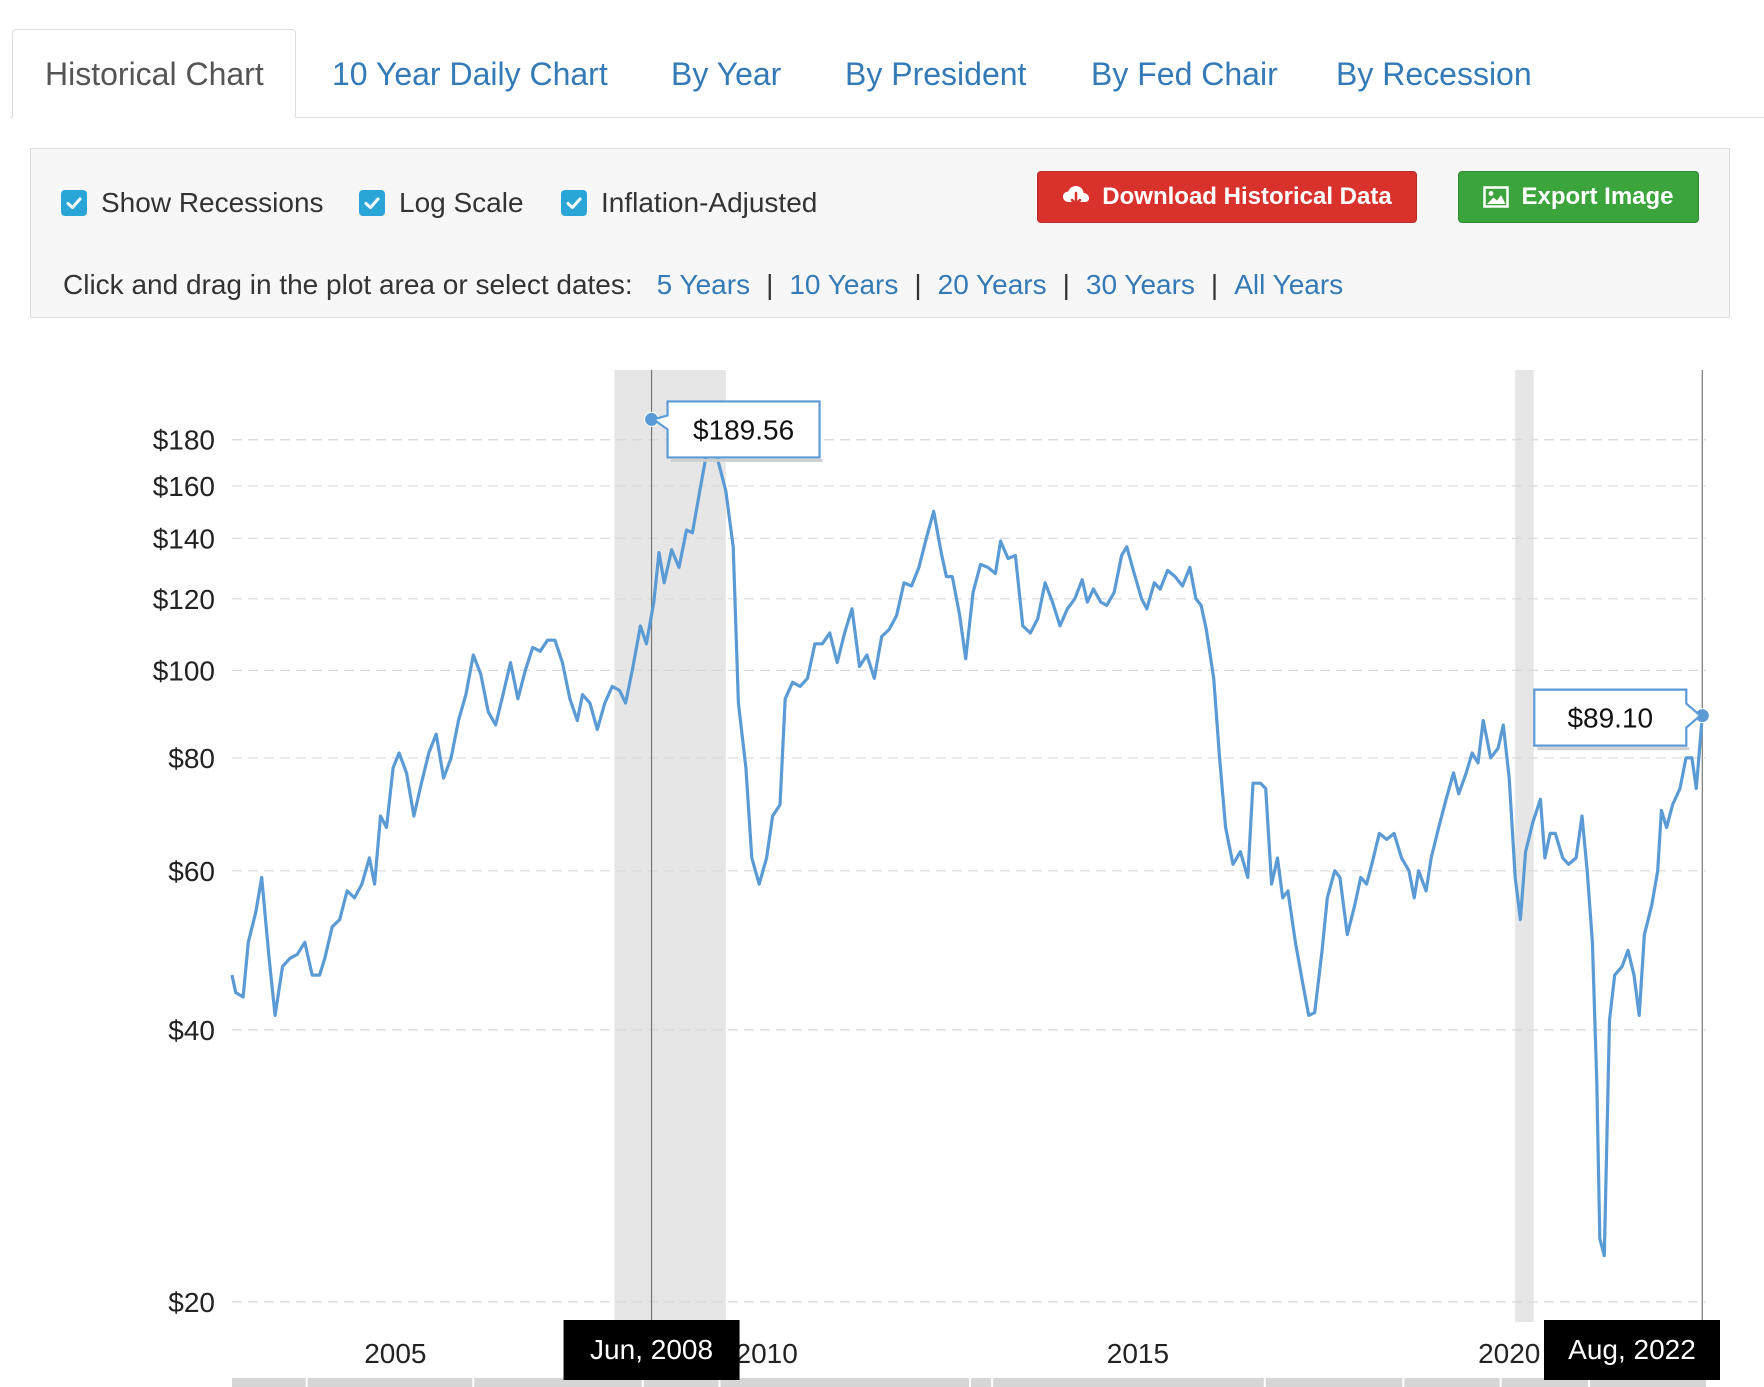 The image size is (1764, 1387). I want to click on inflation-adjusted-checkbox: Inflation-Adjusted, so click(689, 203).